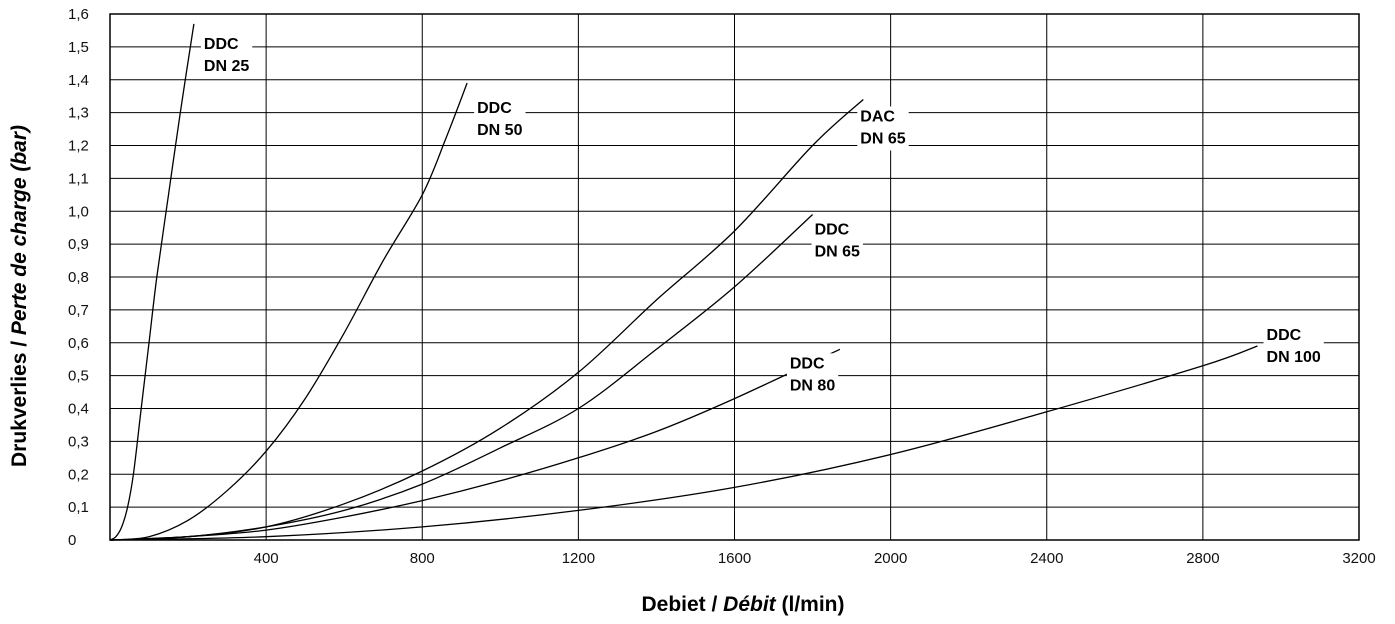  I want to click on curve-label-ddc-dn-65: DDC DN 65, so click(837, 241).